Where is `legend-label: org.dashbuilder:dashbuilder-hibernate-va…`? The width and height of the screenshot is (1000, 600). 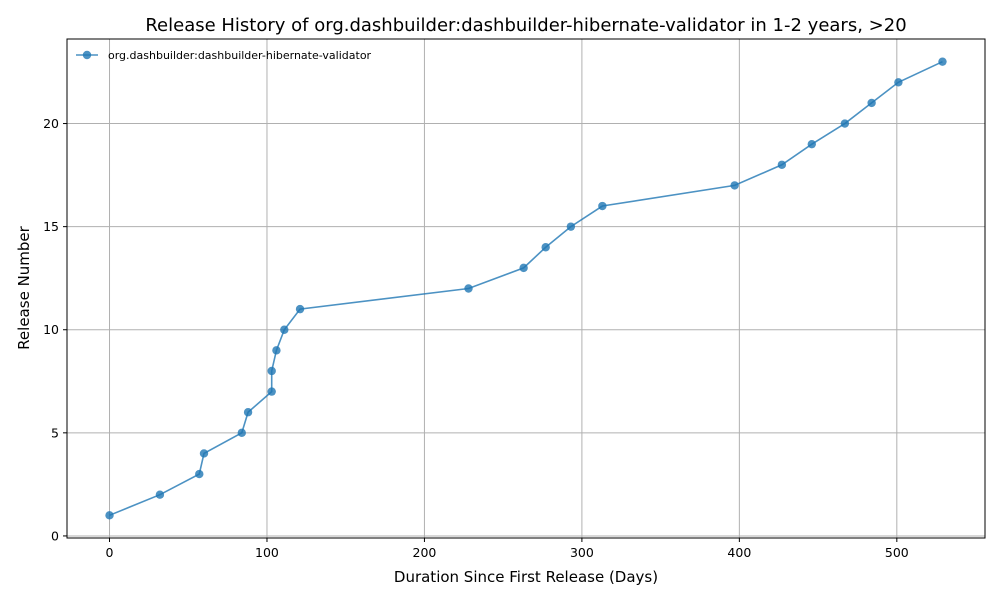 legend-label: org.dashbuilder:dashbuilder-hibernate-va… is located at coordinates (240, 55).